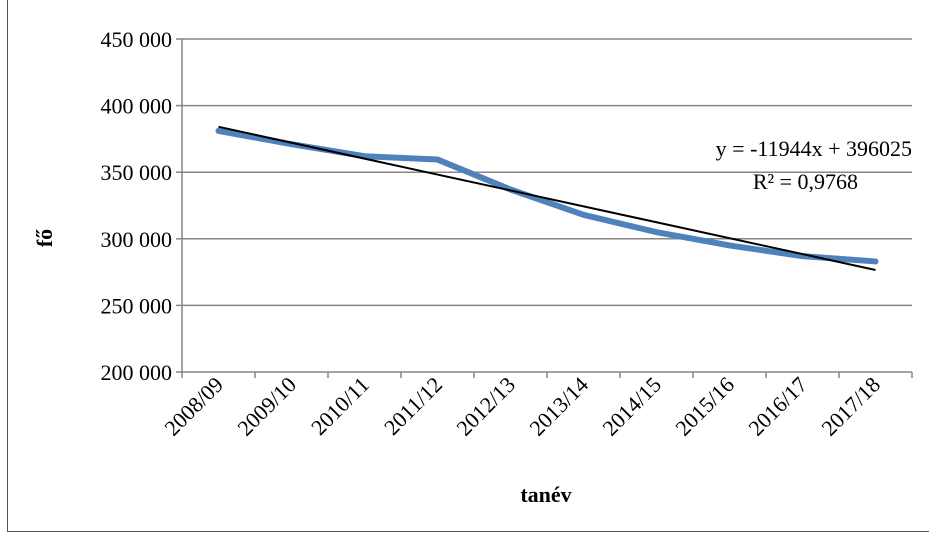 Image resolution: width=930 pixels, height=533 pixels. Describe the element at coordinates (44, 238) in the screenshot. I see `y-axis-title: fő` at that location.